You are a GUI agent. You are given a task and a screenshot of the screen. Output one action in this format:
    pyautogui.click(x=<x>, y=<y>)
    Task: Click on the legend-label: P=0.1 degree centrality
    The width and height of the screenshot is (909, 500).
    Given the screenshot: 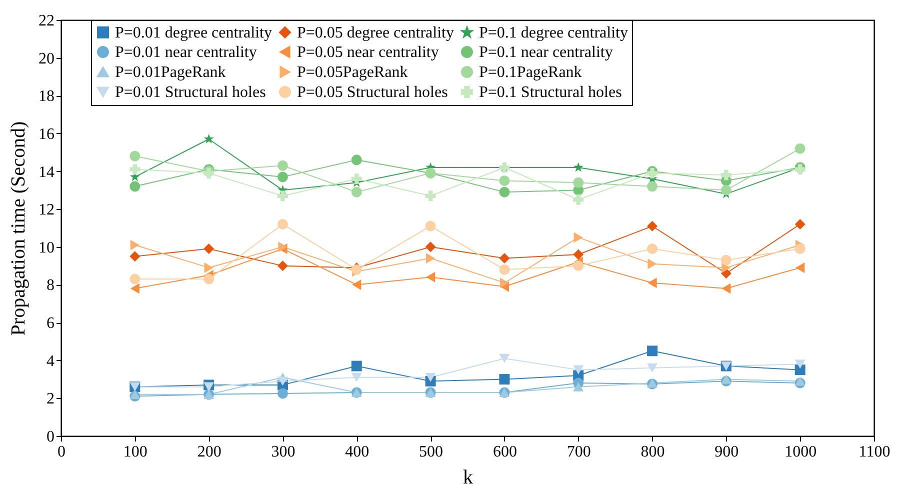 What is the action you would take?
    pyautogui.click(x=553, y=33)
    